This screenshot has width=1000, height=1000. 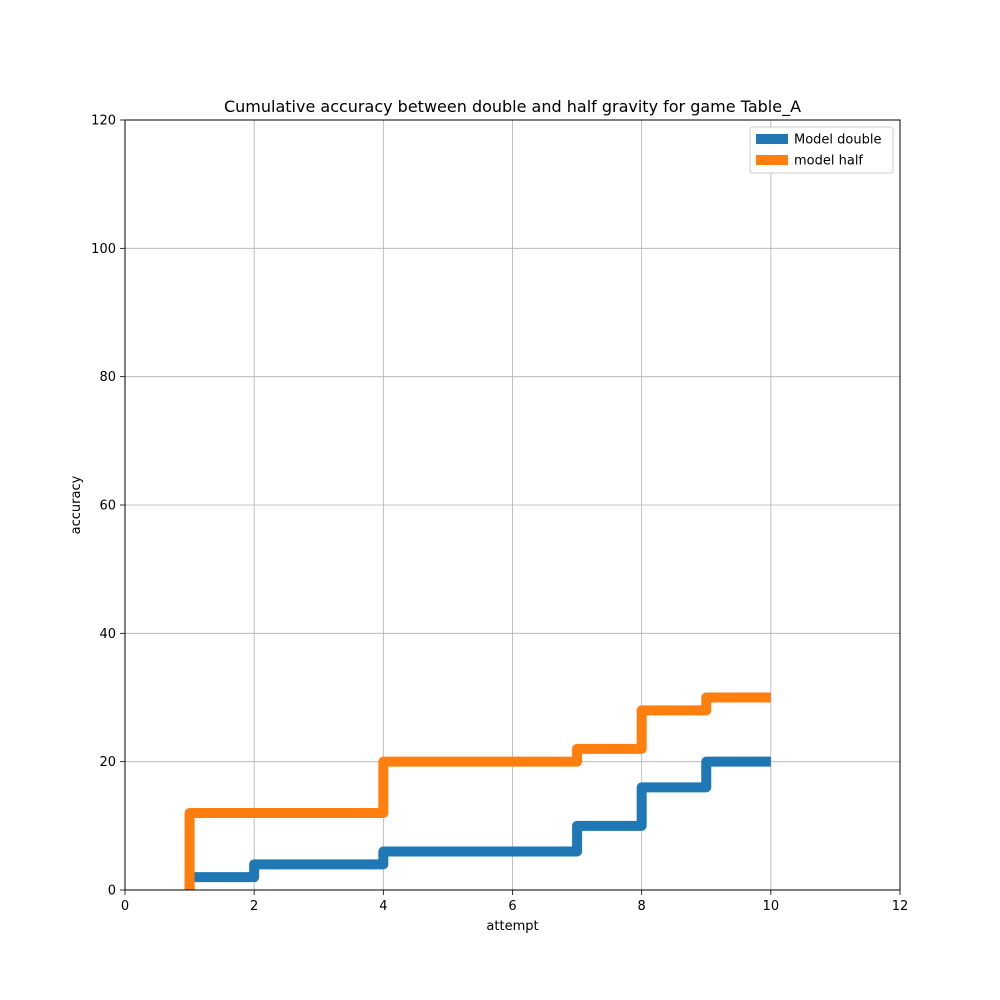 I want to click on series-line-model-double, so click(x=477, y=823).